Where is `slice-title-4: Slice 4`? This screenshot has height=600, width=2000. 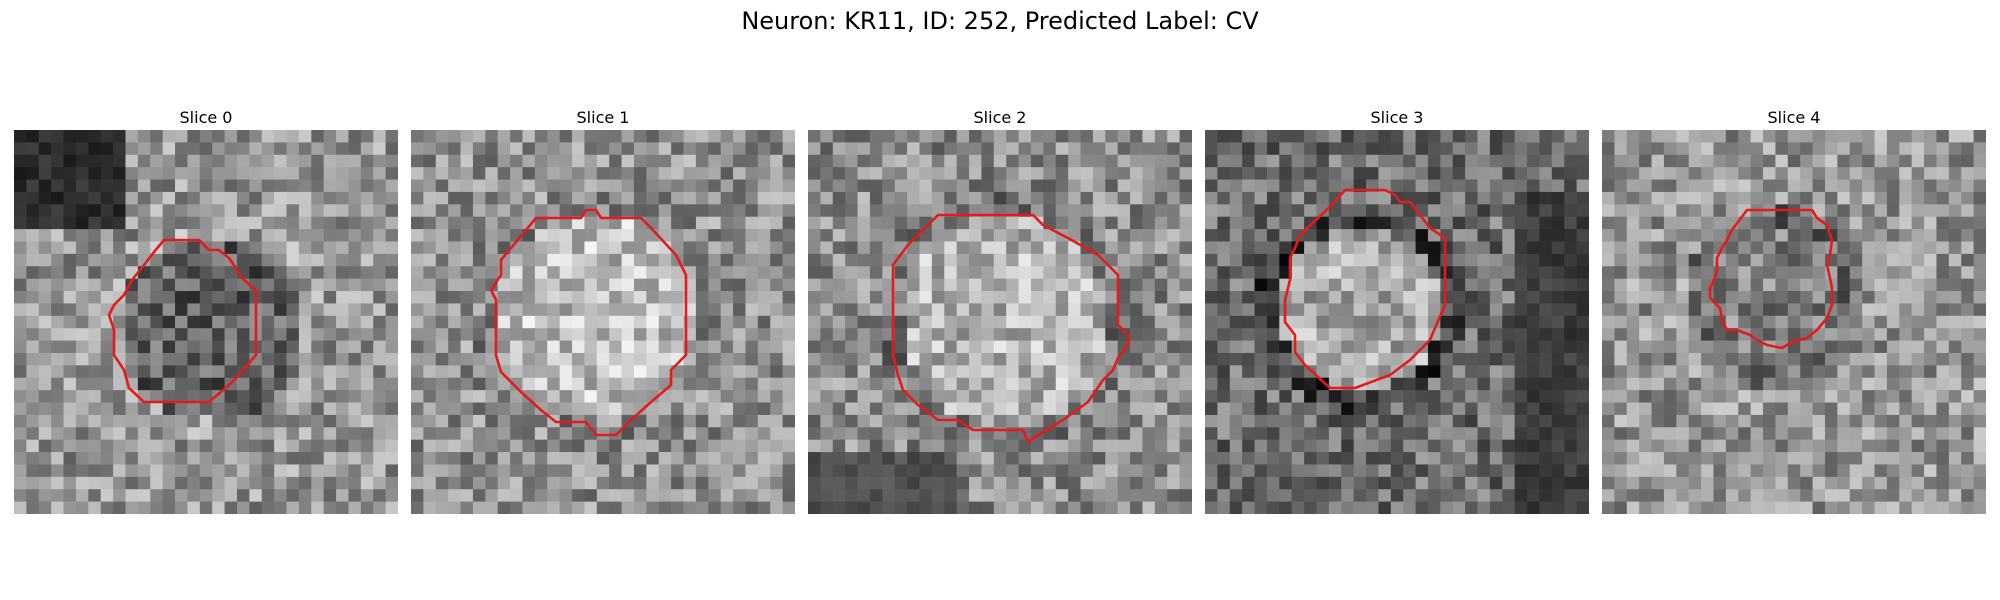
slice-title-4: Slice 4 is located at coordinates (1794, 117).